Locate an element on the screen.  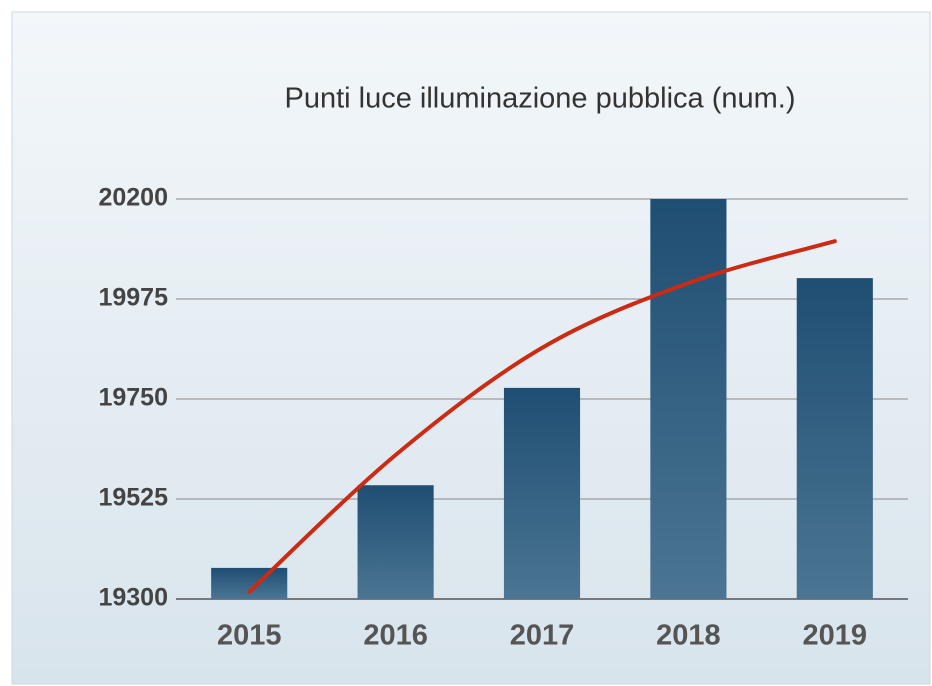
x-tick-label: 2016 is located at coordinates (395, 636).